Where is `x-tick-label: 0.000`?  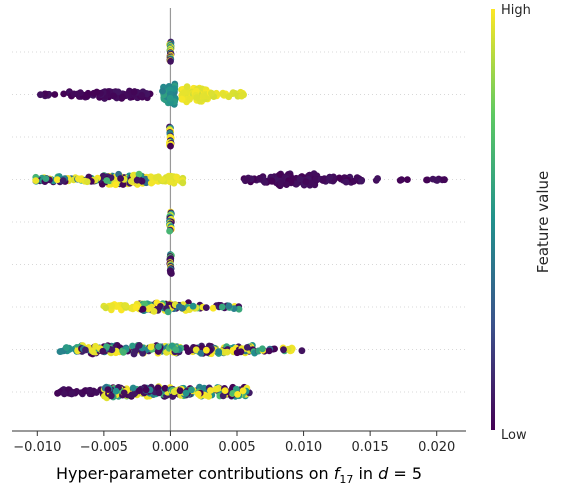
x-tick-label: 0.000 is located at coordinates (170, 447).